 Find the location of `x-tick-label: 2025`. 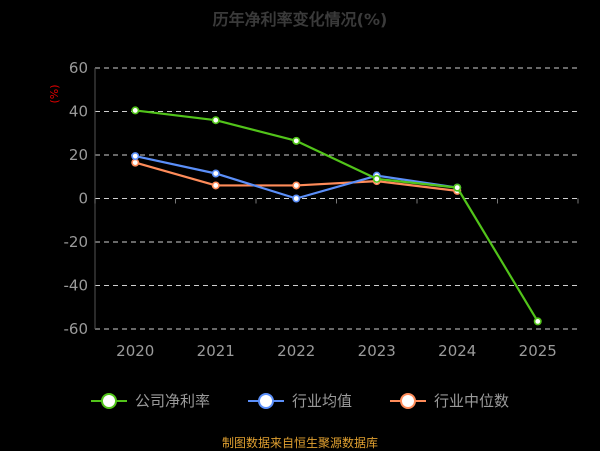

x-tick-label: 2025 is located at coordinates (538, 351).